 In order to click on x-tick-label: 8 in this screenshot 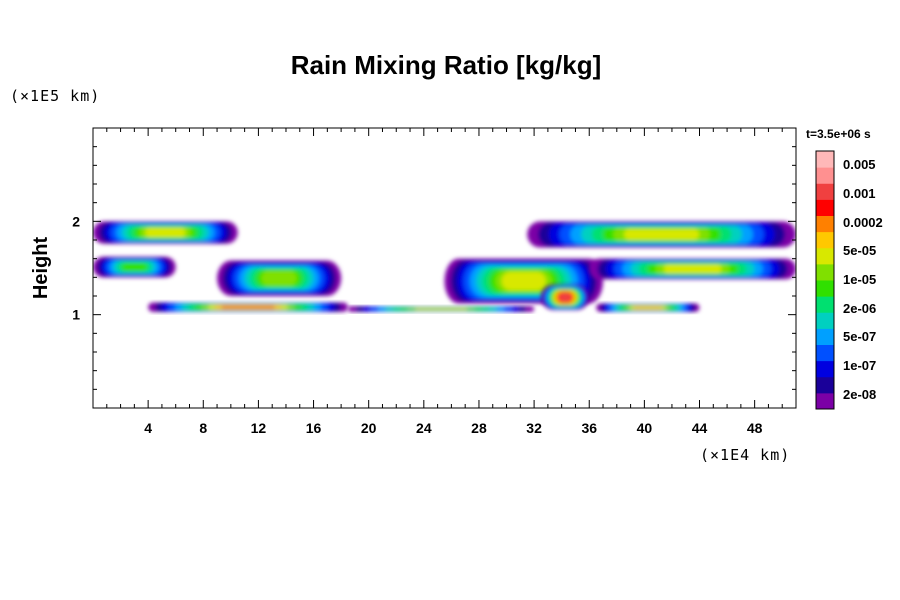, I will do `click(203, 428)`.